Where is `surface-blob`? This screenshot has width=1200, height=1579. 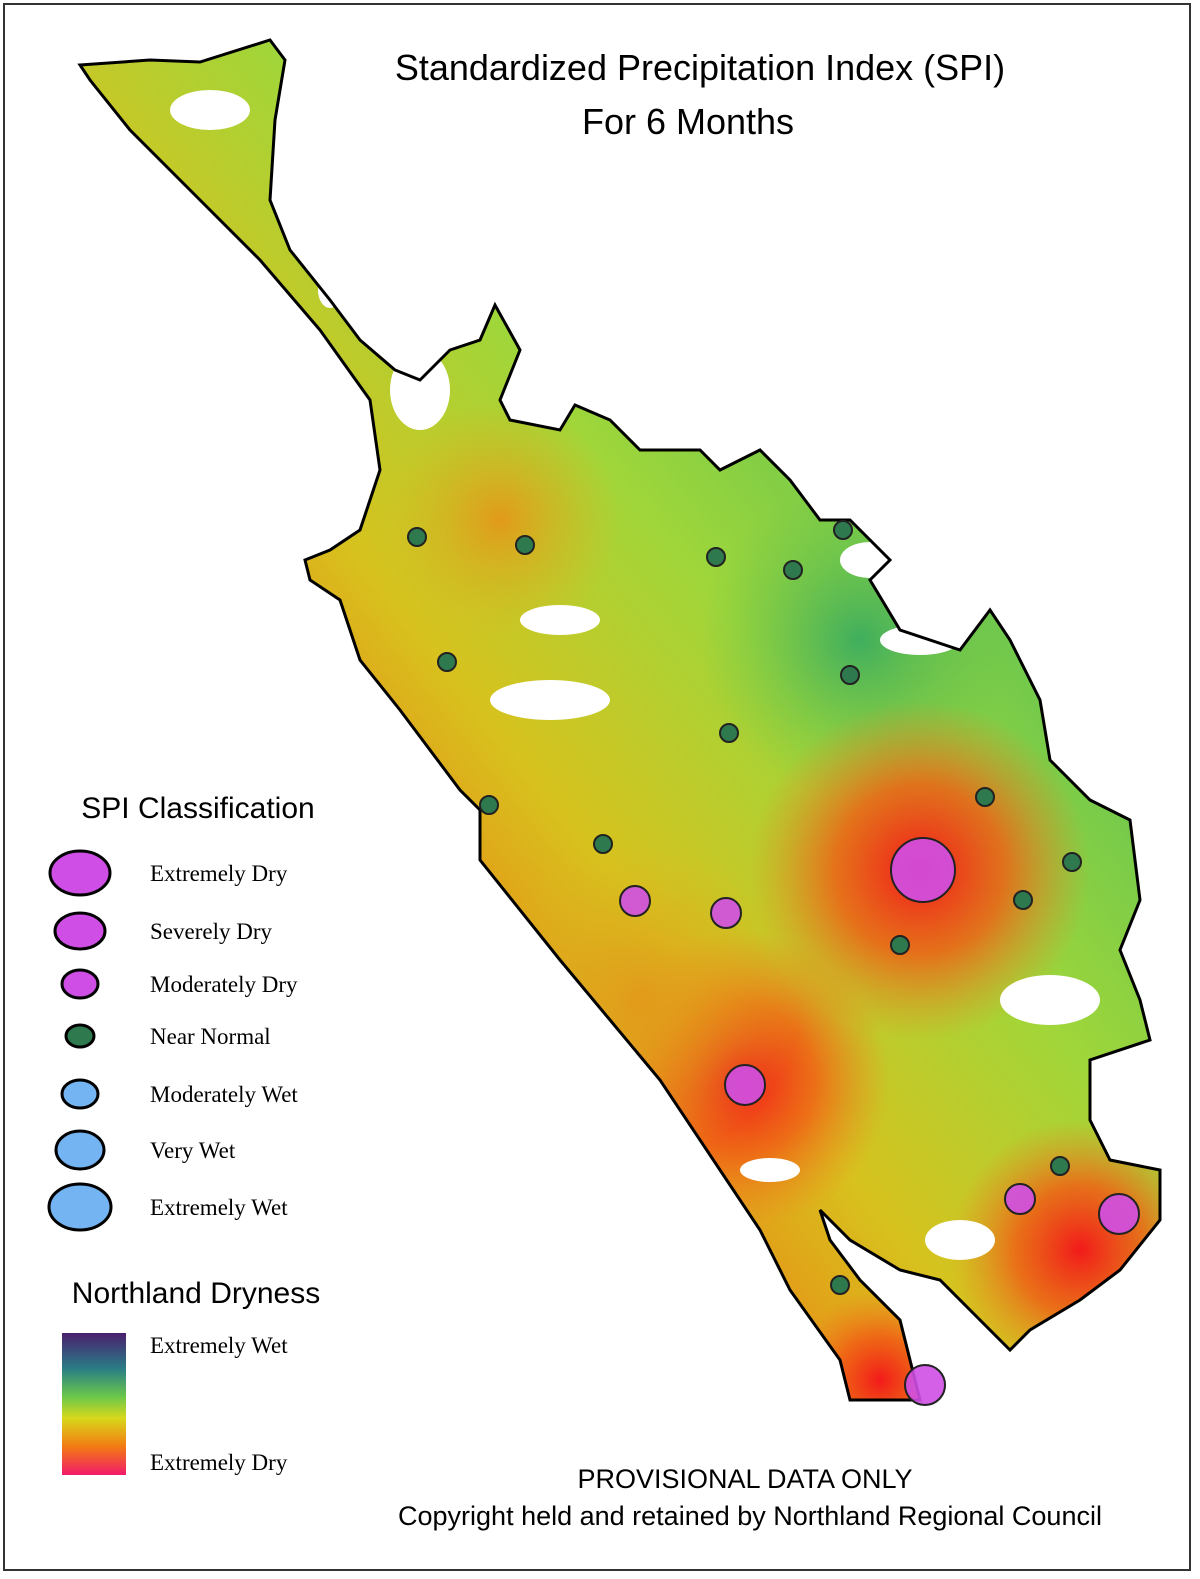 surface-blob is located at coordinates (500, 520).